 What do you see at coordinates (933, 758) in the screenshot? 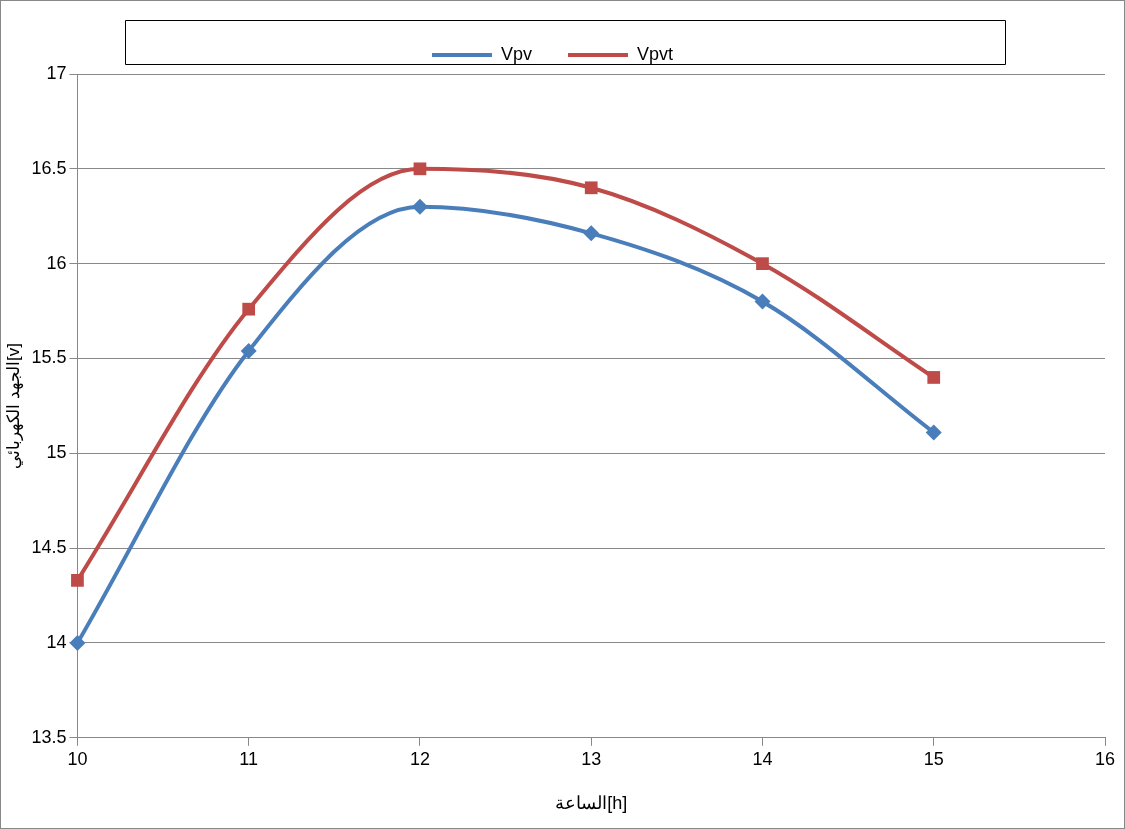
I see `x-tick-label: 15` at bounding box center [933, 758].